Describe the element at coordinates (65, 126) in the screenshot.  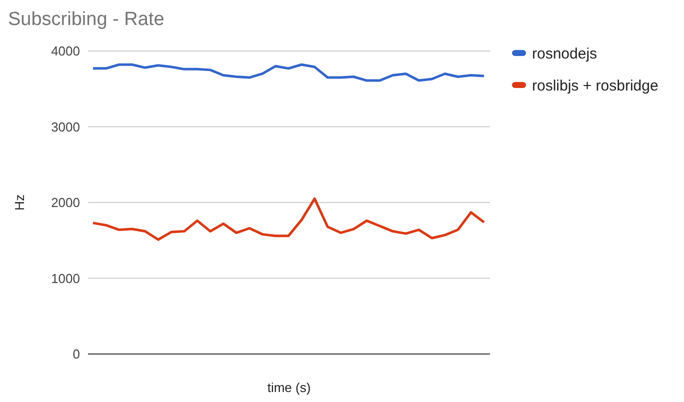
I see `y-tick-label: 3000` at that location.